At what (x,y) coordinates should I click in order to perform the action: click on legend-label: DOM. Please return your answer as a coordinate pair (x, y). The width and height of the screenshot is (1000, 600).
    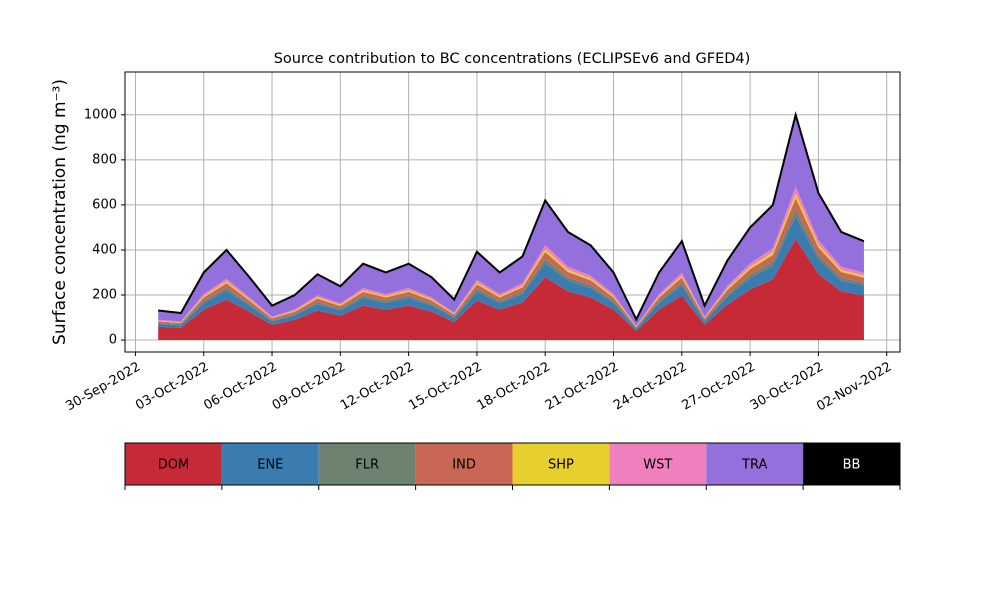
    Looking at the image, I should click on (173, 465).